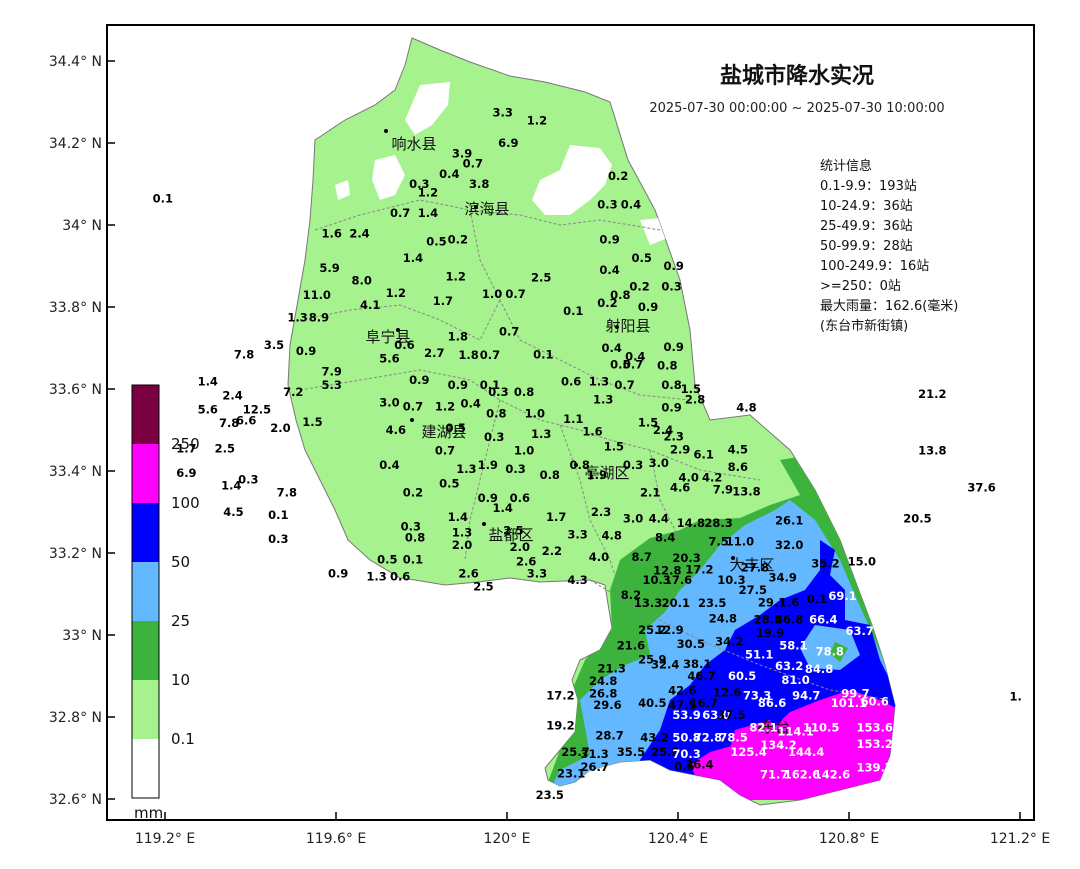  What do you see at coordinates (601, 512) in the screenshot?
I see `station-value: 2.3` at bounding box center [601, 512].